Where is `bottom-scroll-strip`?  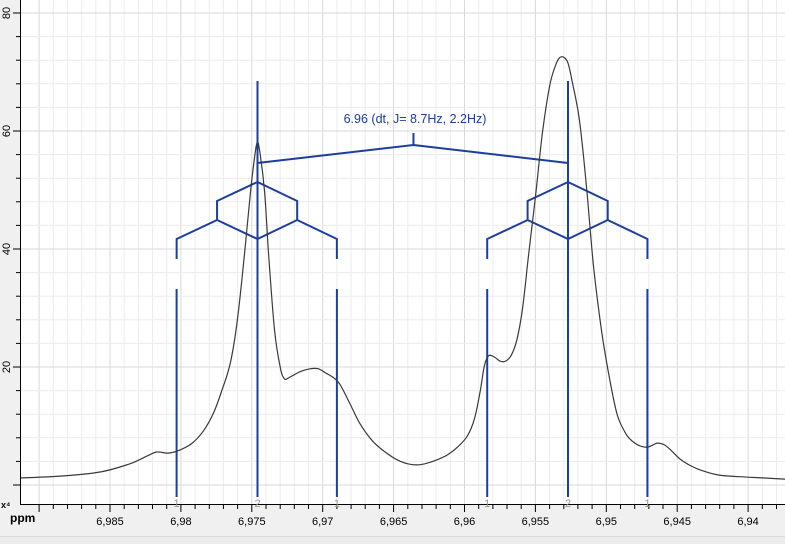
bottom-scroll-strip is located at coordinates (392, 540).